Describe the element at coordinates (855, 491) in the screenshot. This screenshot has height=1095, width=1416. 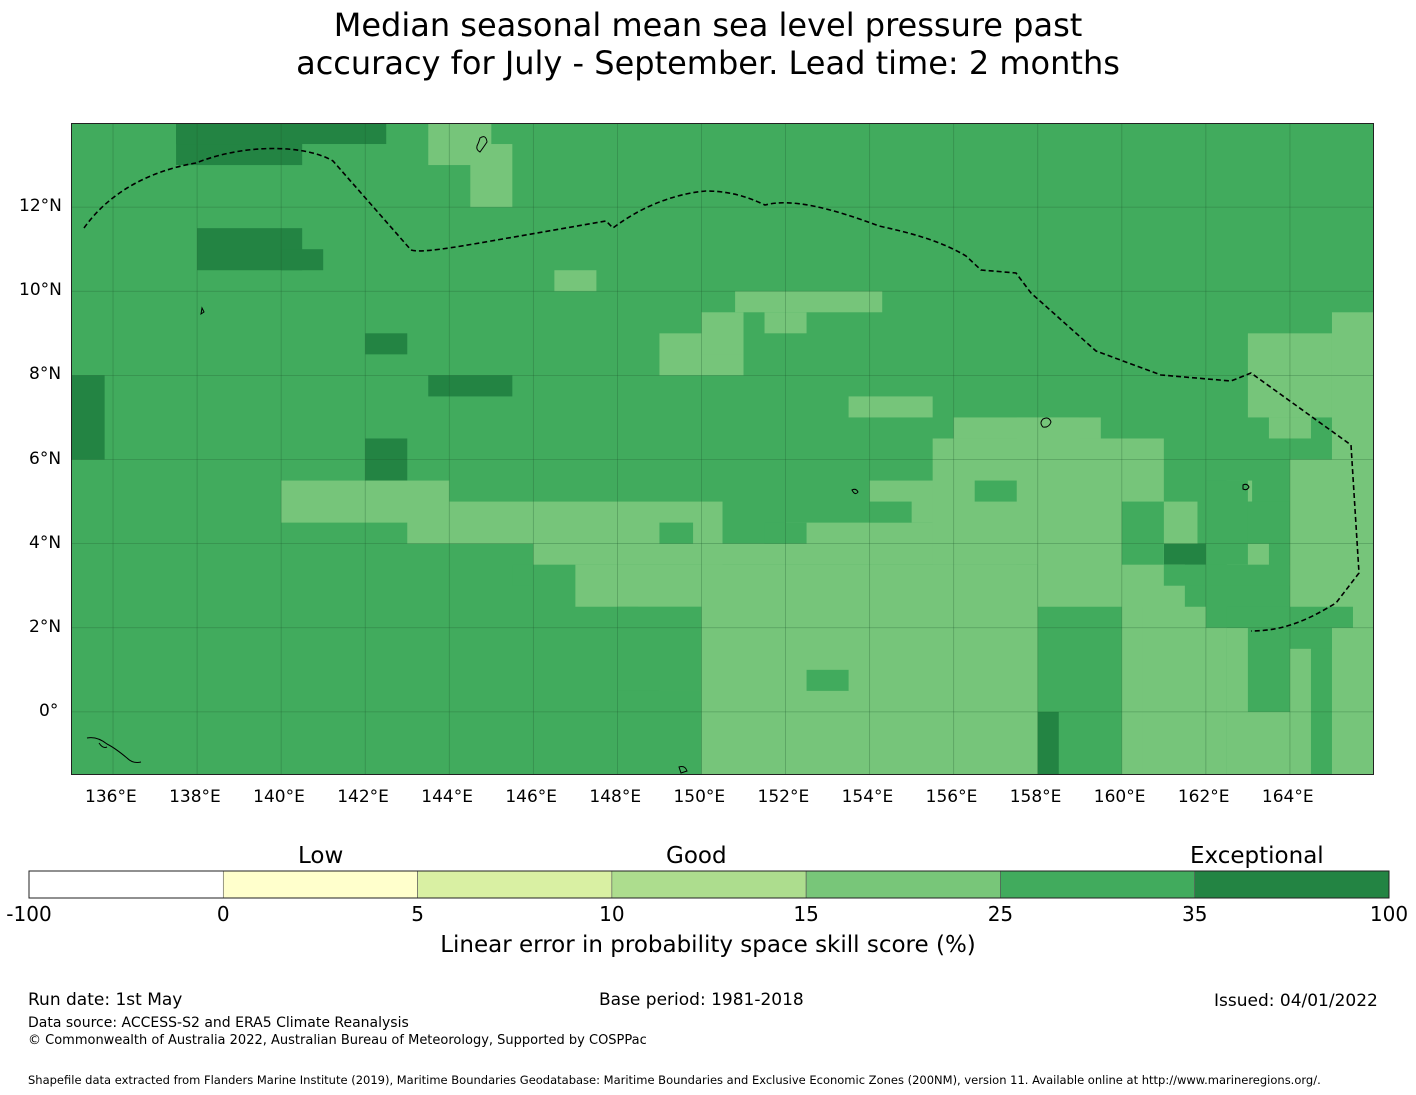
I see `island-kosrae` at that location.